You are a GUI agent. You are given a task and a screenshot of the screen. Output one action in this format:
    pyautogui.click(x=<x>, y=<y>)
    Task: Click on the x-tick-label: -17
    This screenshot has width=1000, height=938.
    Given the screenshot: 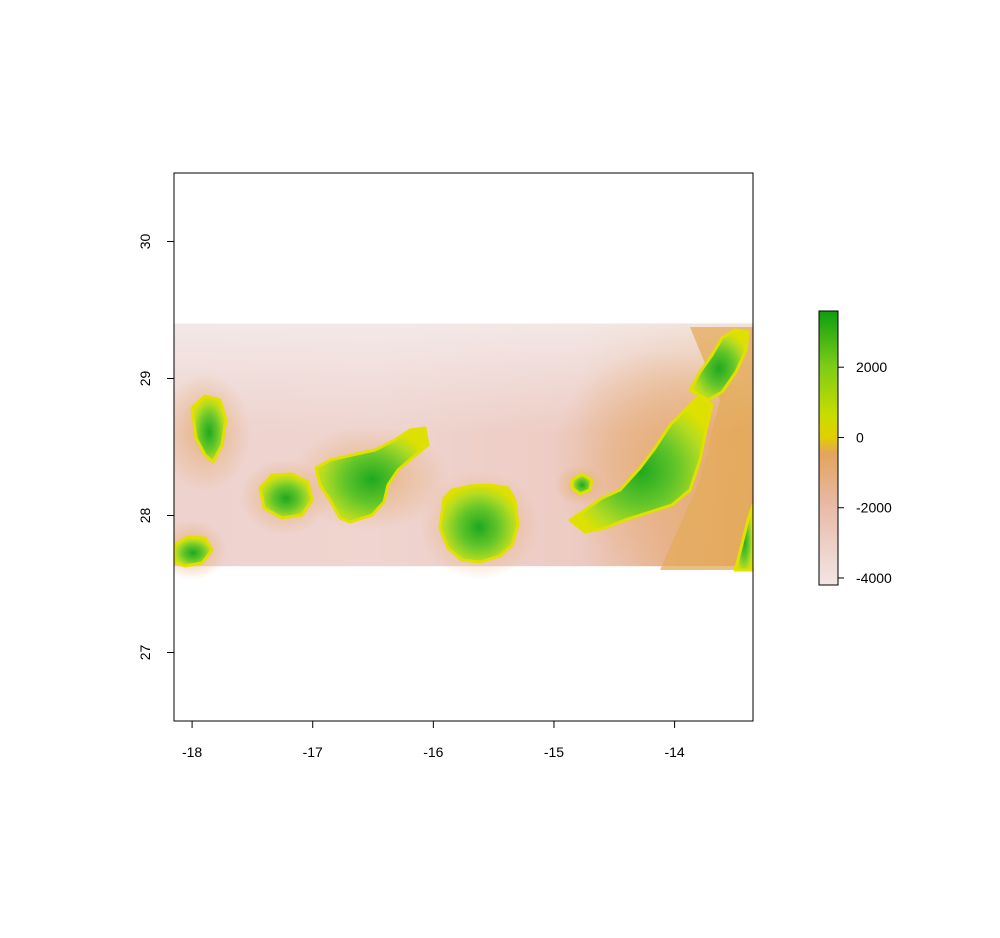 What is the action you would take?
    pyautogui.click(x=313, y=752)
    